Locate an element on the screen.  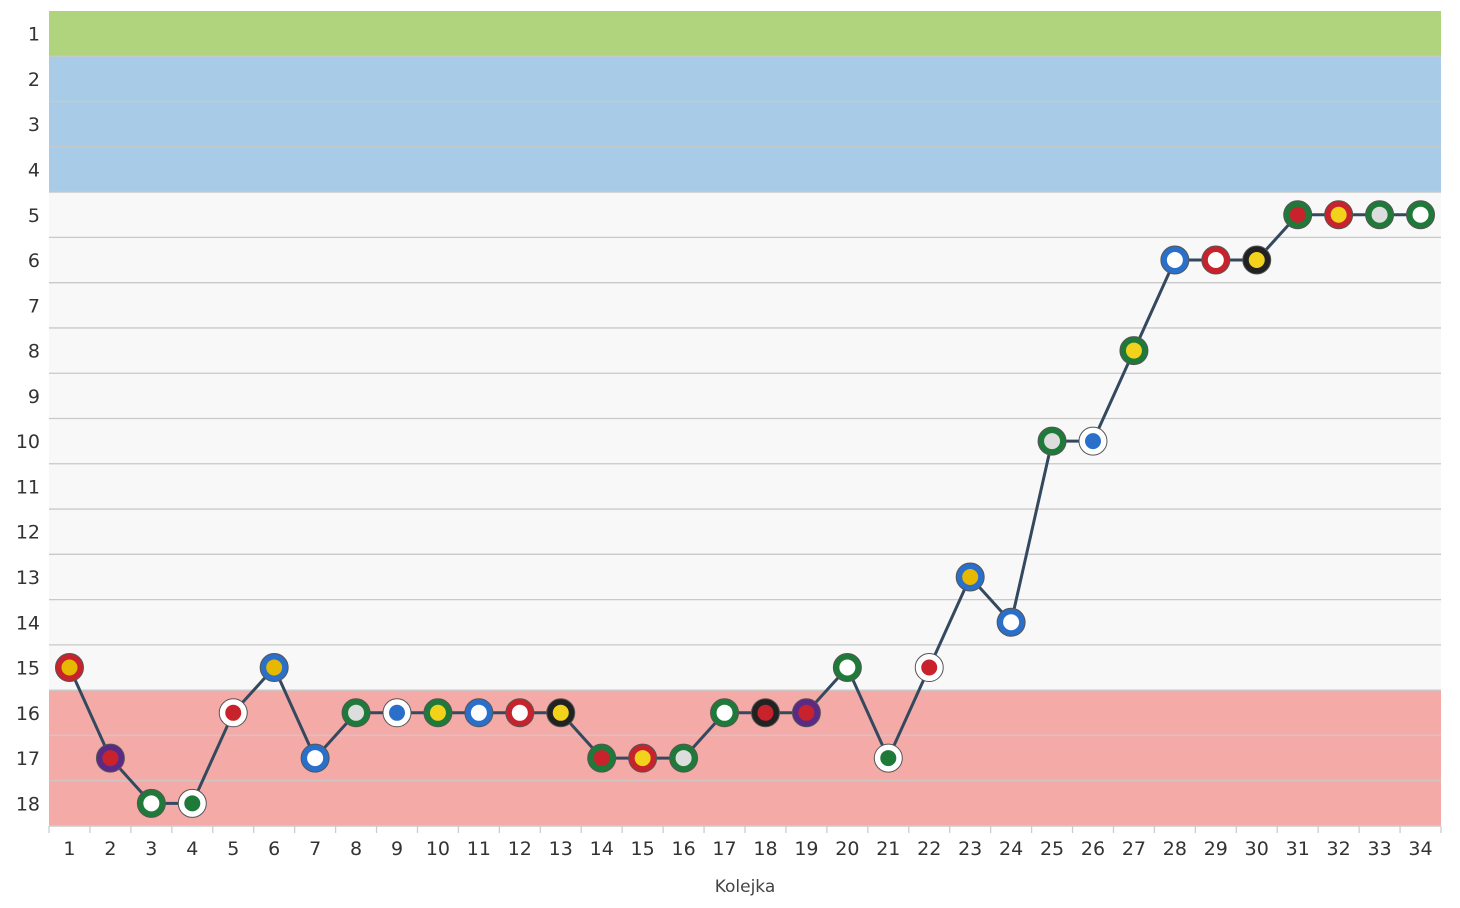
x-tick-label: 31 is located at coordinates (1298, 849).